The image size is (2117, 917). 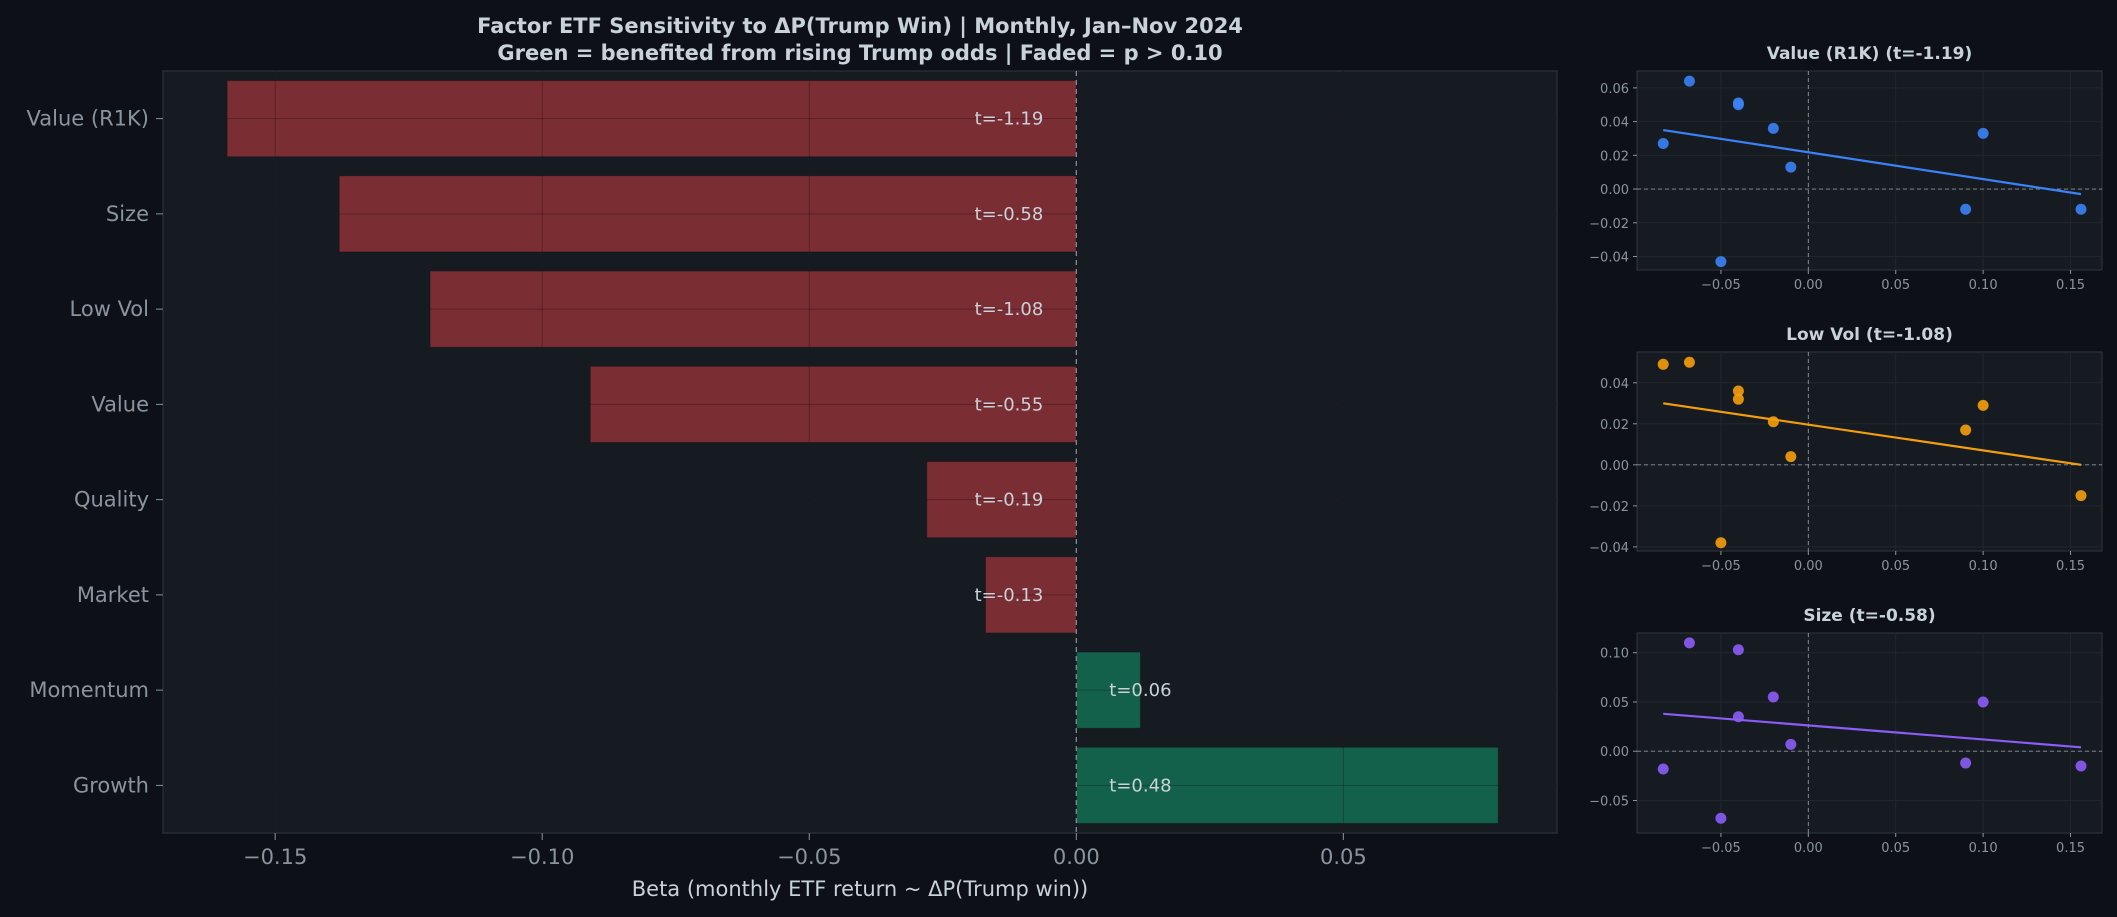 I want to click on scatter-y-tick-label: 0.05, so click(x=1614, y=703).